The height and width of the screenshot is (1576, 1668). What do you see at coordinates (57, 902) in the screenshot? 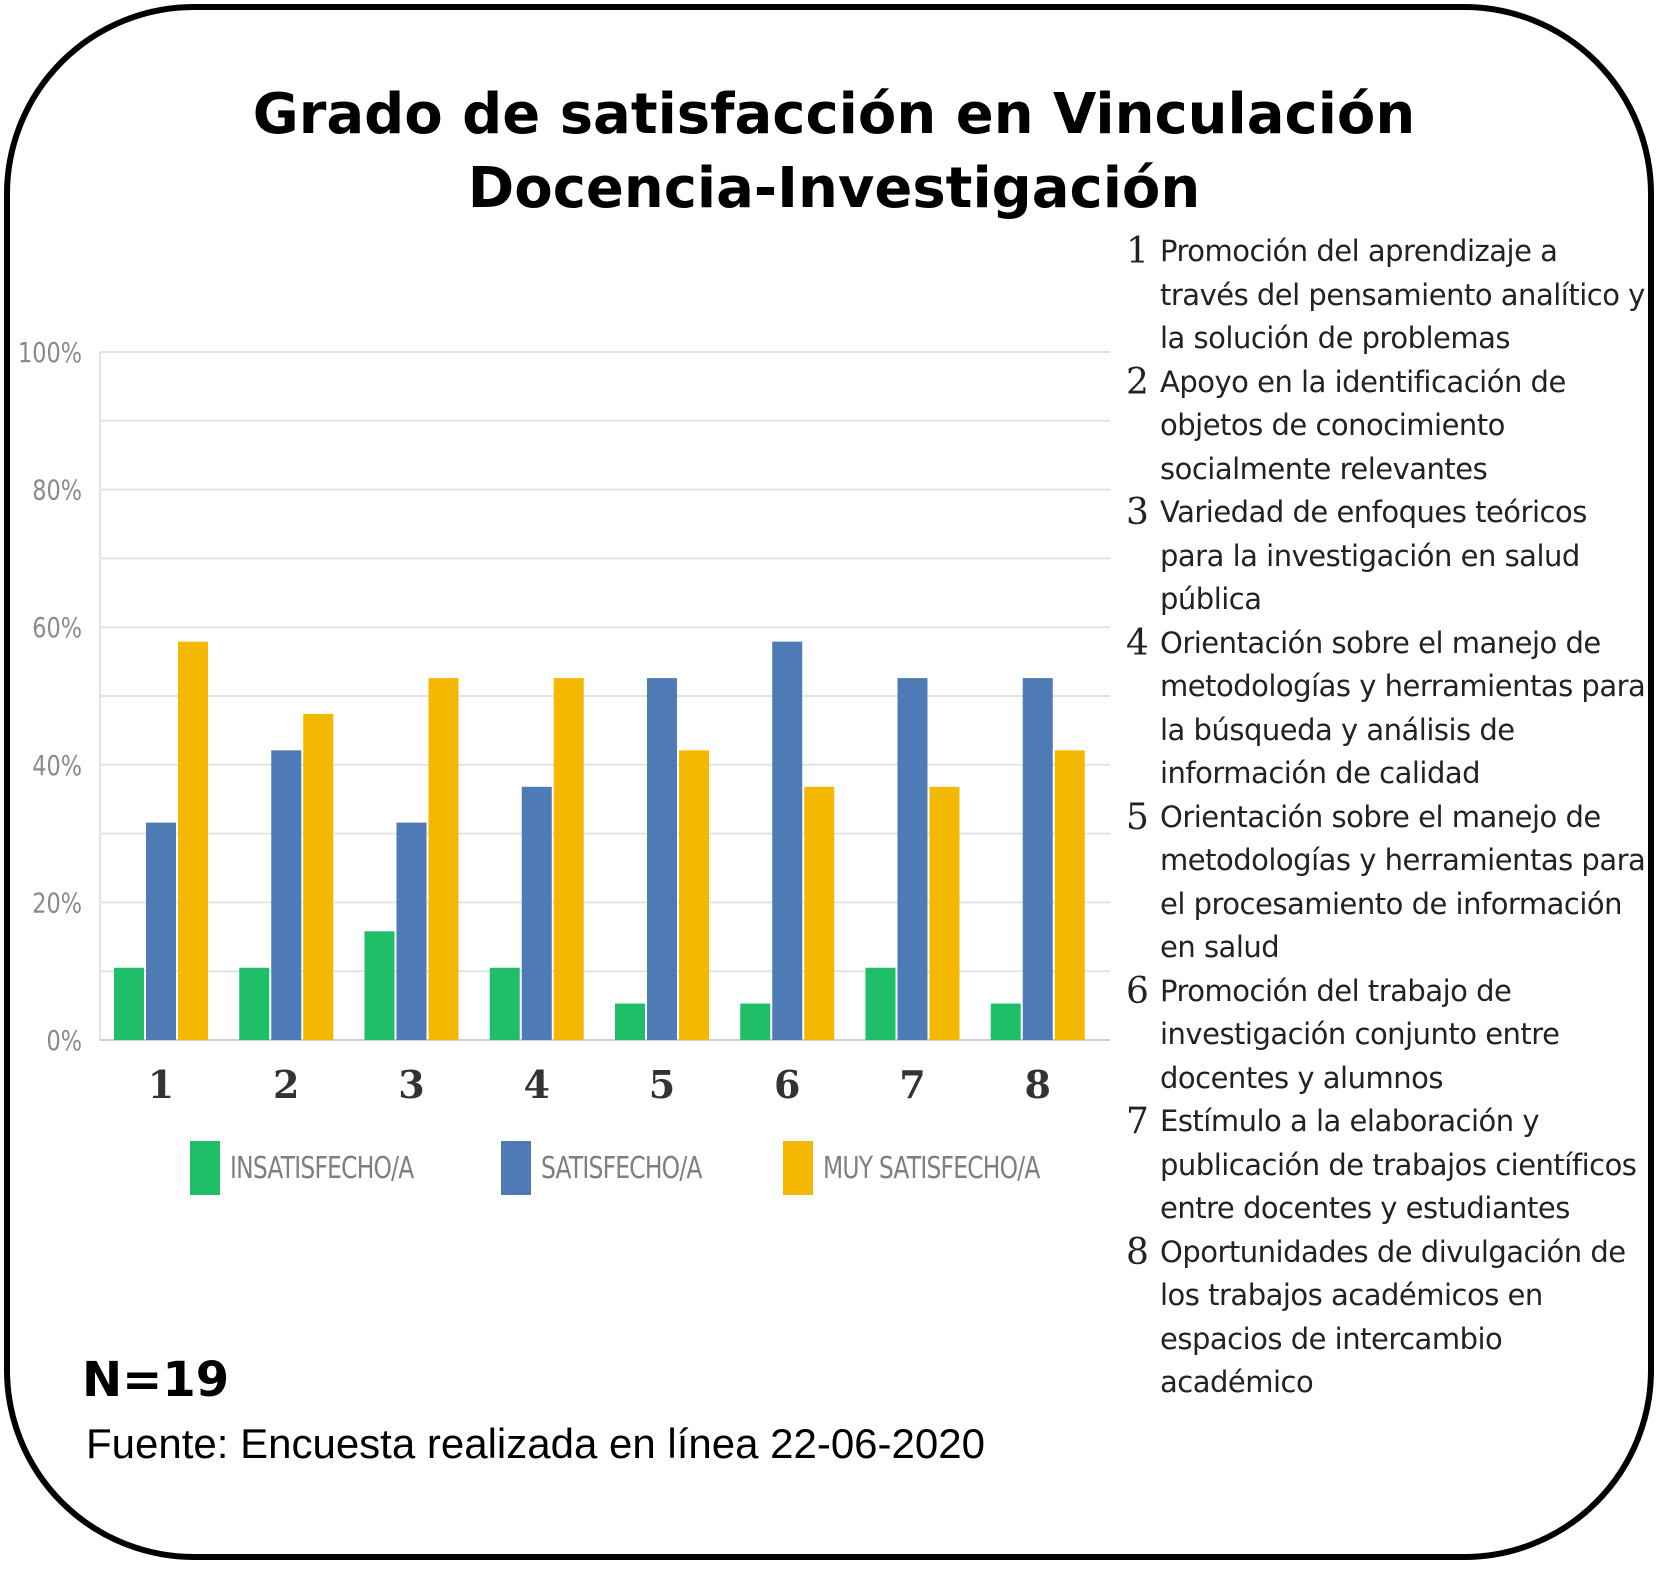
I see `y-tick-label: 20%` at bounding box center [57, 902].